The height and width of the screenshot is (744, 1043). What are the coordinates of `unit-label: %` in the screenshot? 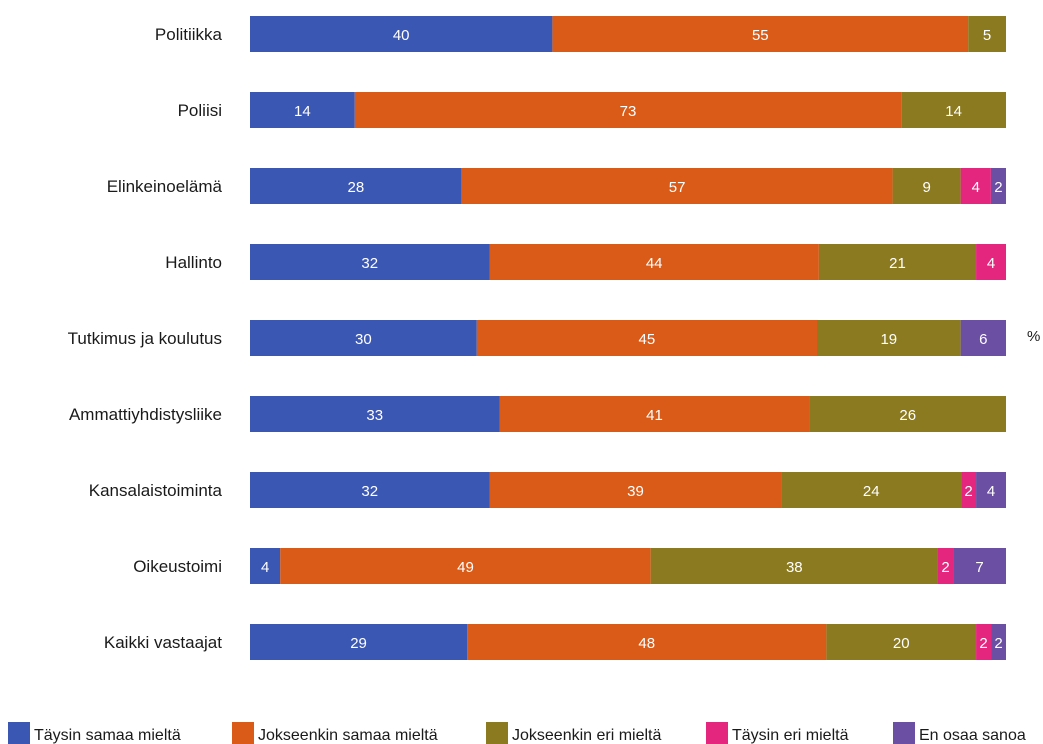 It's located at (1033, 336).